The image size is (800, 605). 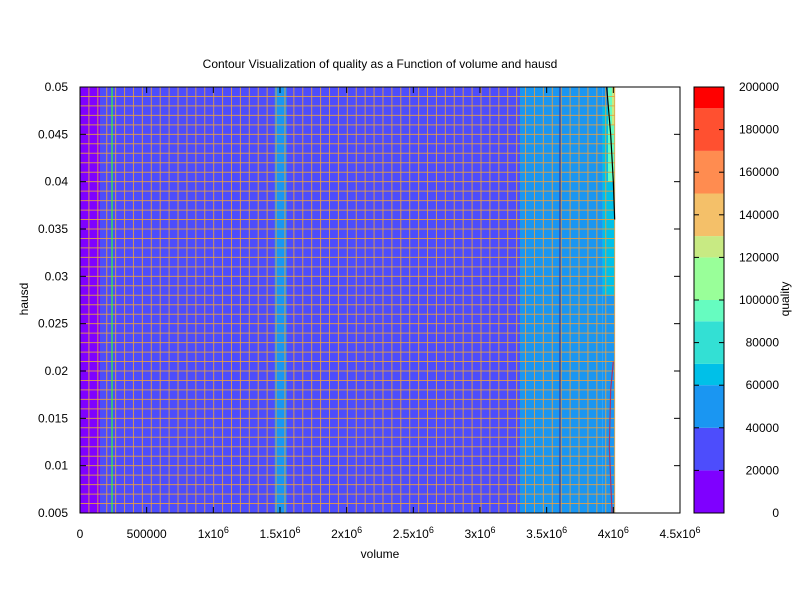 I want to click on x-tick-label: 4.5x10⁶, so click(x=679, y=533).